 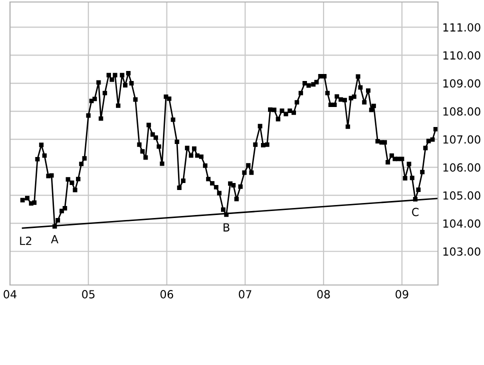 What do you see at coordinates (461, 55) in the screenshot?
I see `y-tick-label: 110.00` at bounding box center [461, 55].